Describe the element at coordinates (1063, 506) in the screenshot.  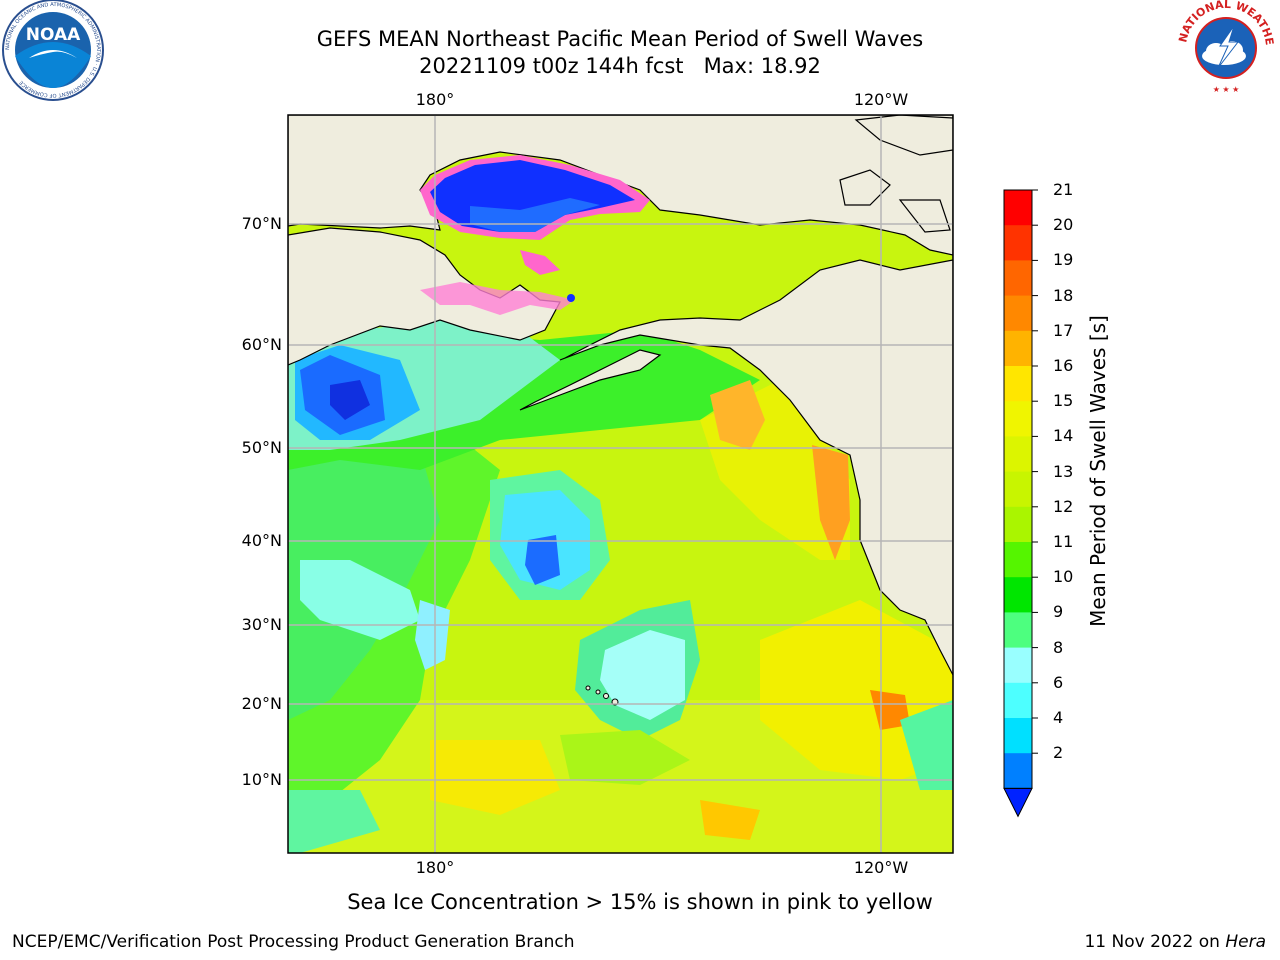
I see `colorbar-tick-label: 12` at that location.